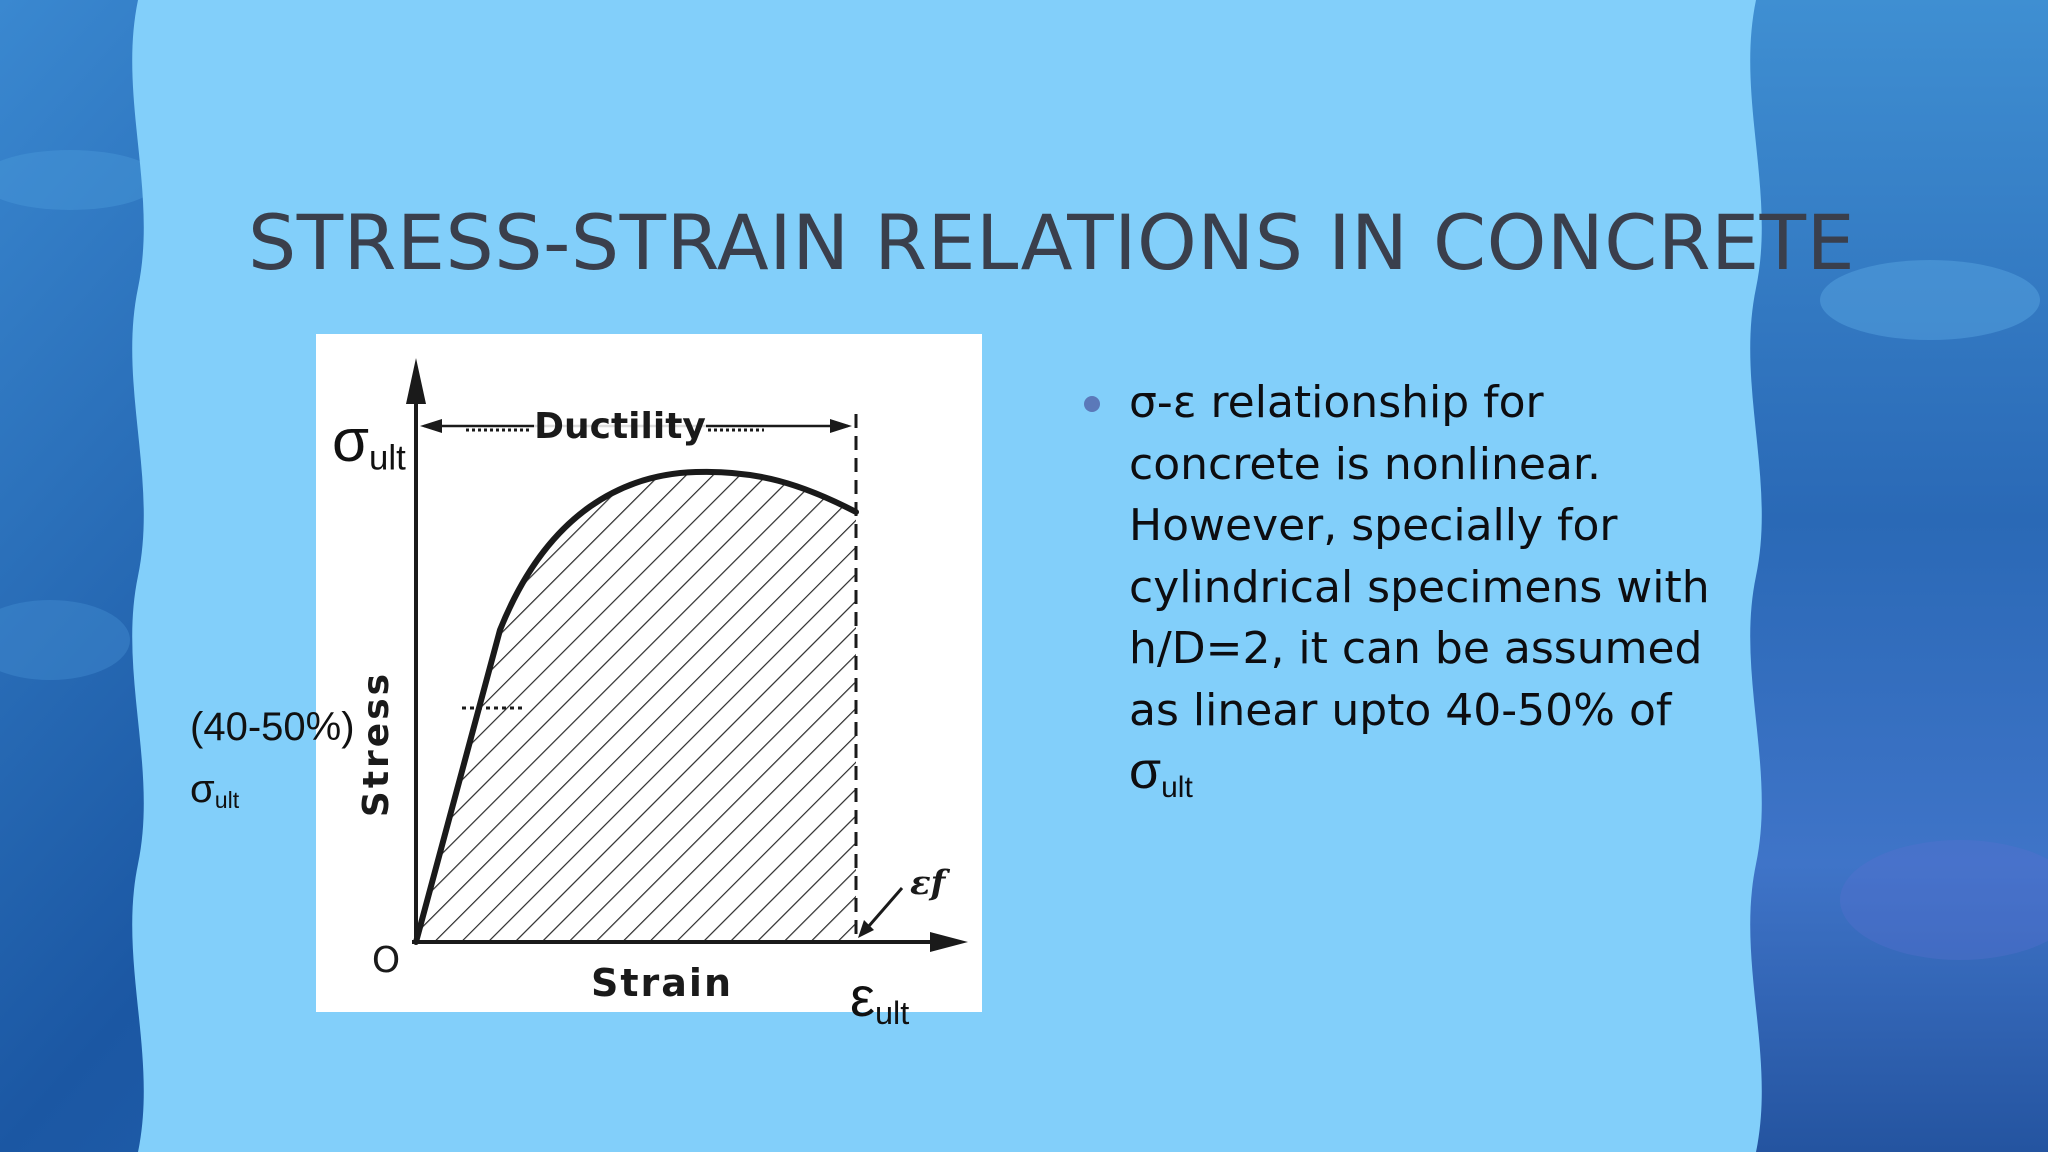 Image resolution: width=2048 pixels, height=1152 pixels. What do you see at coordinates (272, 763) in the screenshot?
I see `linear-limit-label: (40-50%) σult` at bounding box center [272, 763].